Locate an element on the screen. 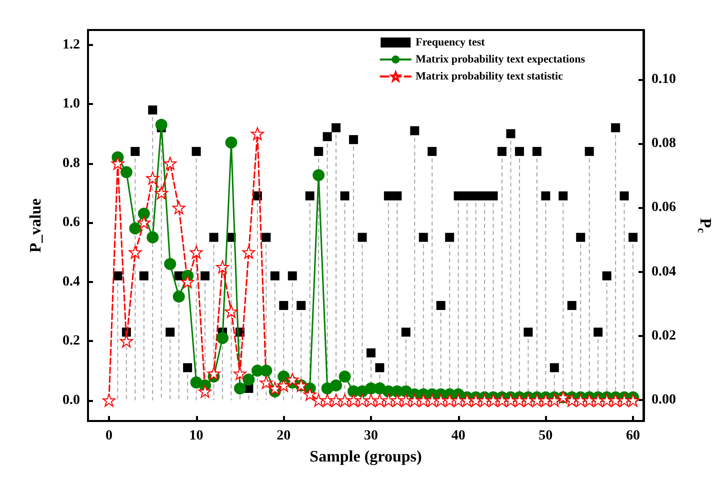 The height and width of the screenshot is (497, 721). x-tick-label: 20 is located at coordinates (283, 436).